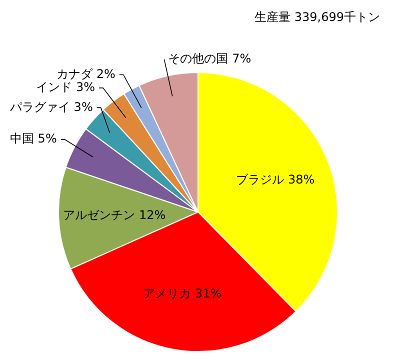 The height and width of the screenshot is (362, 396). Describe the element at coordinates (66, 87) in the screenshot. I see `slice-label: インド 3%` at that location.